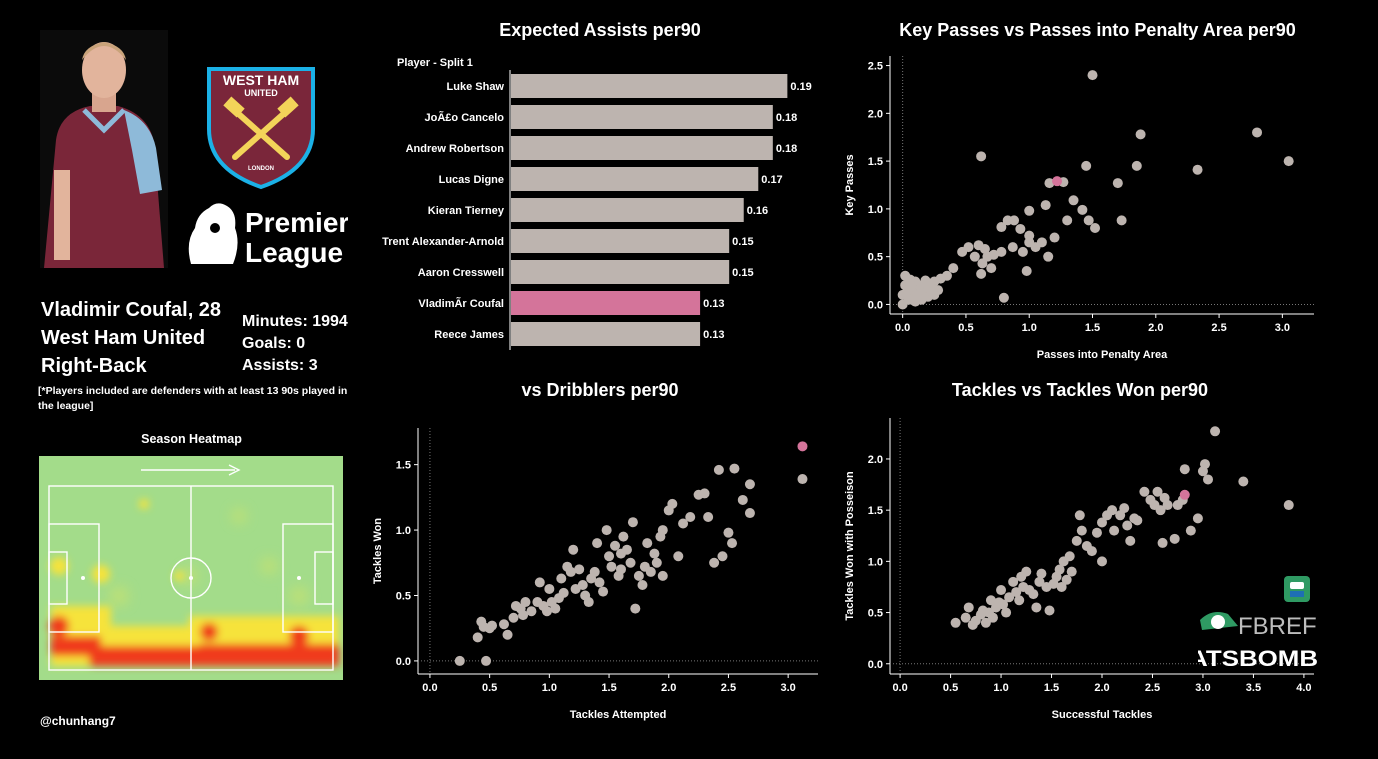 The height and width of the screenshot is (759, 1378). Describe the element at coordinates (191, 439) in the screenshot. I see `heatmap-title: Season Heatmap` at that location.